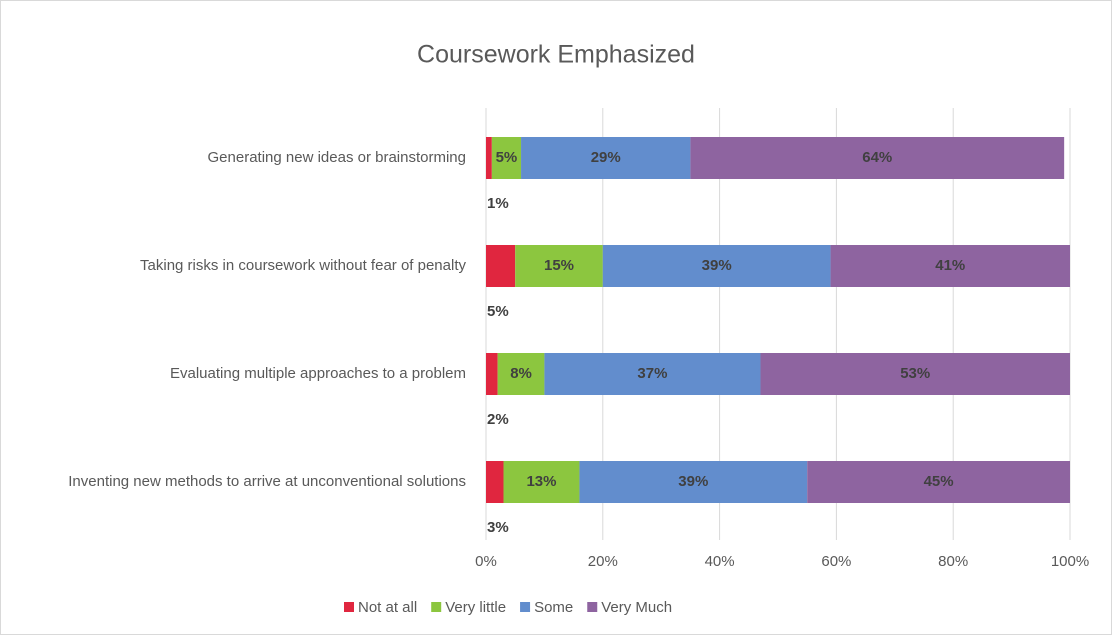 Image resolution: width=1112 pixels, height=635 pixels. Describe the element at coordinates (556, 55) in the screenshot. I see `chart-title: Coursework Emphasized` at that location.